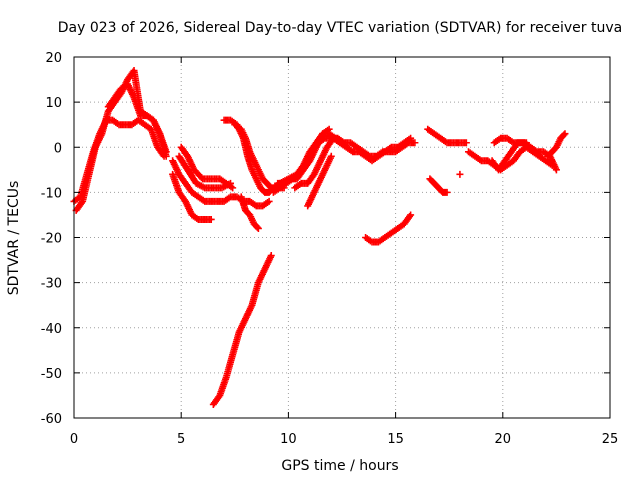  Describe the element at coordinates (51, 329) in the screenshot. I see `y-tick-label: -40` at that location.